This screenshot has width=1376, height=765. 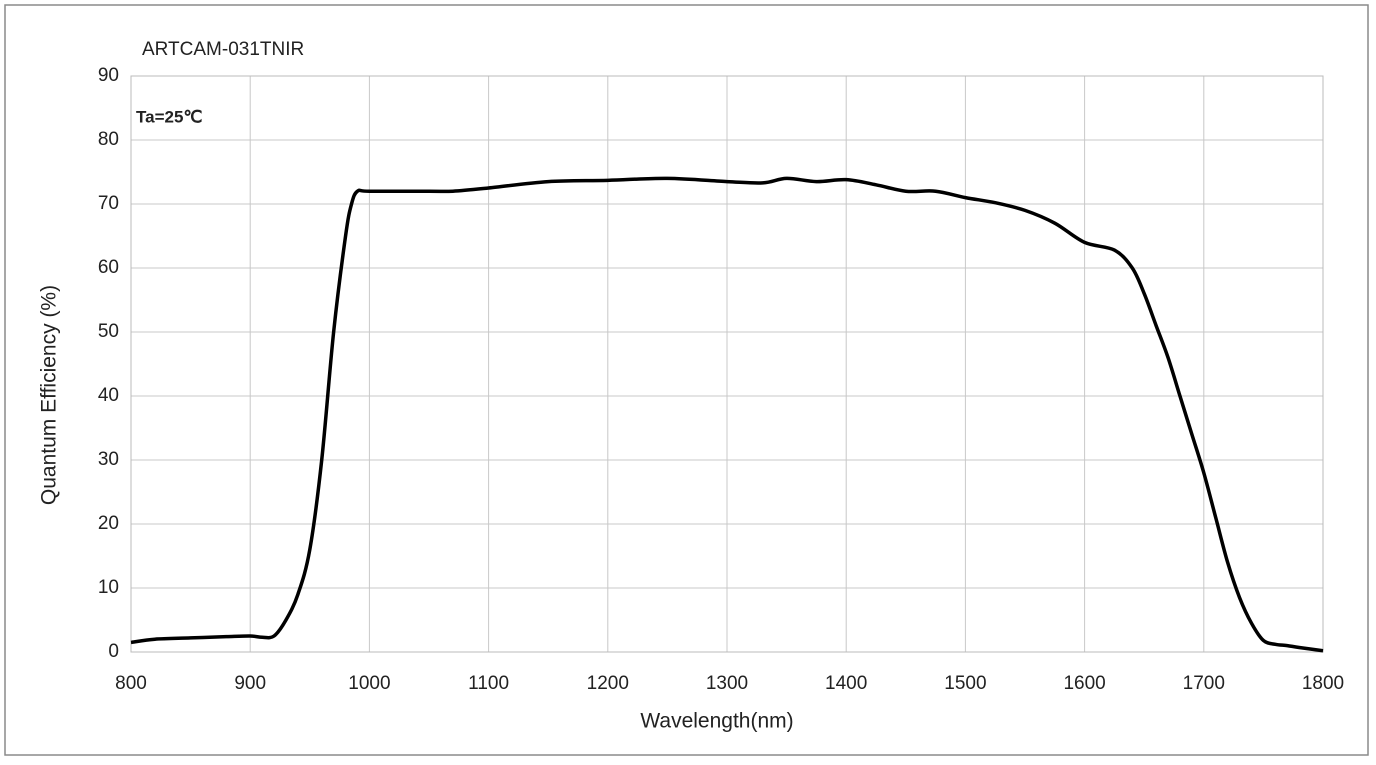 What do you see at coordinates (716, 721) in the screenshot?
I see `x-axis-label: Wavelength(nm)` at bounding box center [716, 721].